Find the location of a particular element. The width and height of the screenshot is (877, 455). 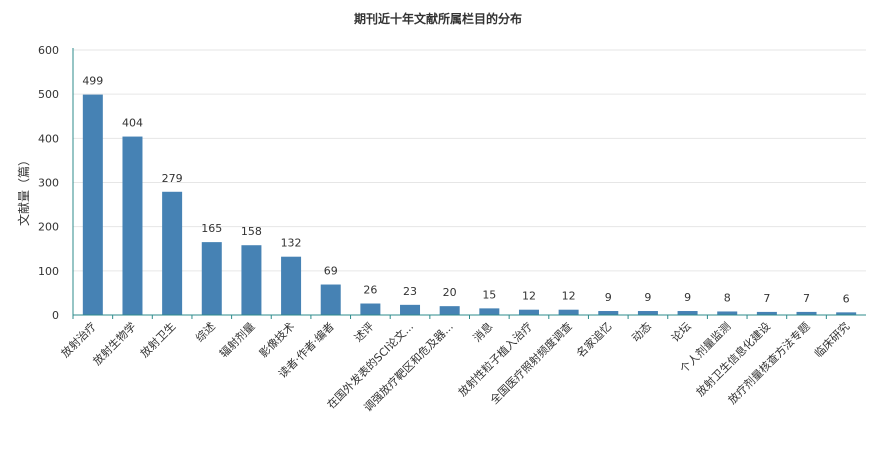

y-tick-label: 200 is located at coordinates (48, 227).